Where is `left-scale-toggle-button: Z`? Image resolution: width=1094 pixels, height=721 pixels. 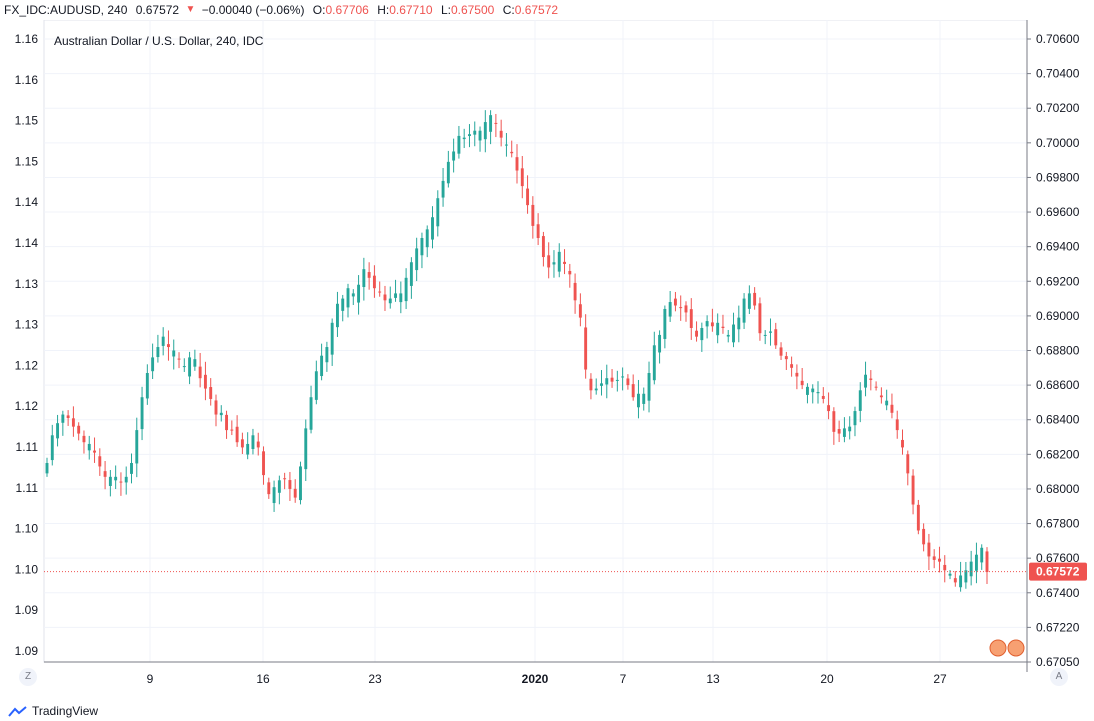
left-scale-toggle-button: Z is located at coordinates (28, 677).